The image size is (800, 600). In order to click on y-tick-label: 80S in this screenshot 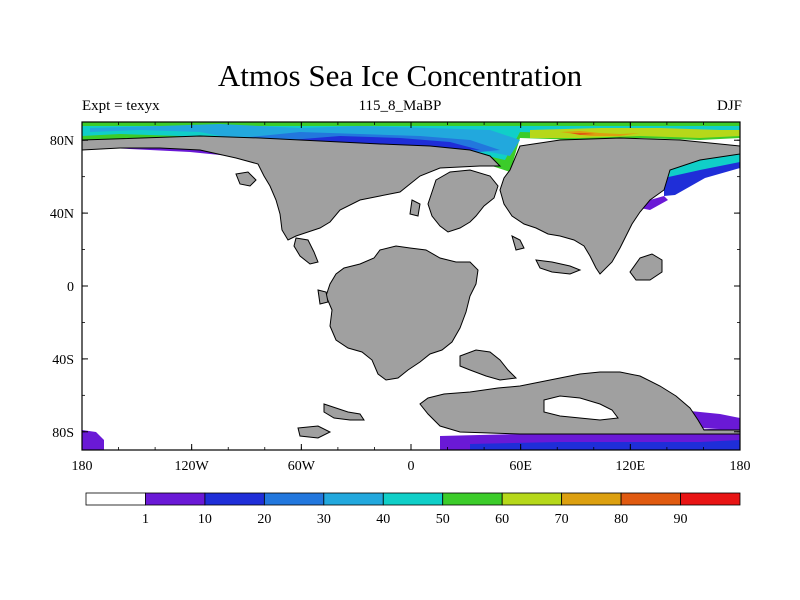, I will do `click(63, 433)`.